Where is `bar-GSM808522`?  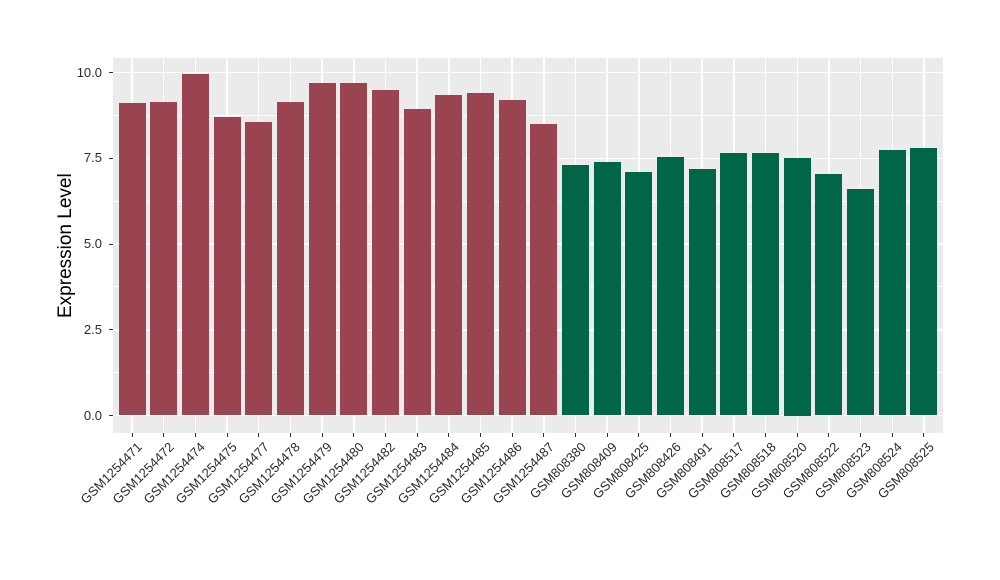 bar-GSM808522 is located at coordinates (829, 294).